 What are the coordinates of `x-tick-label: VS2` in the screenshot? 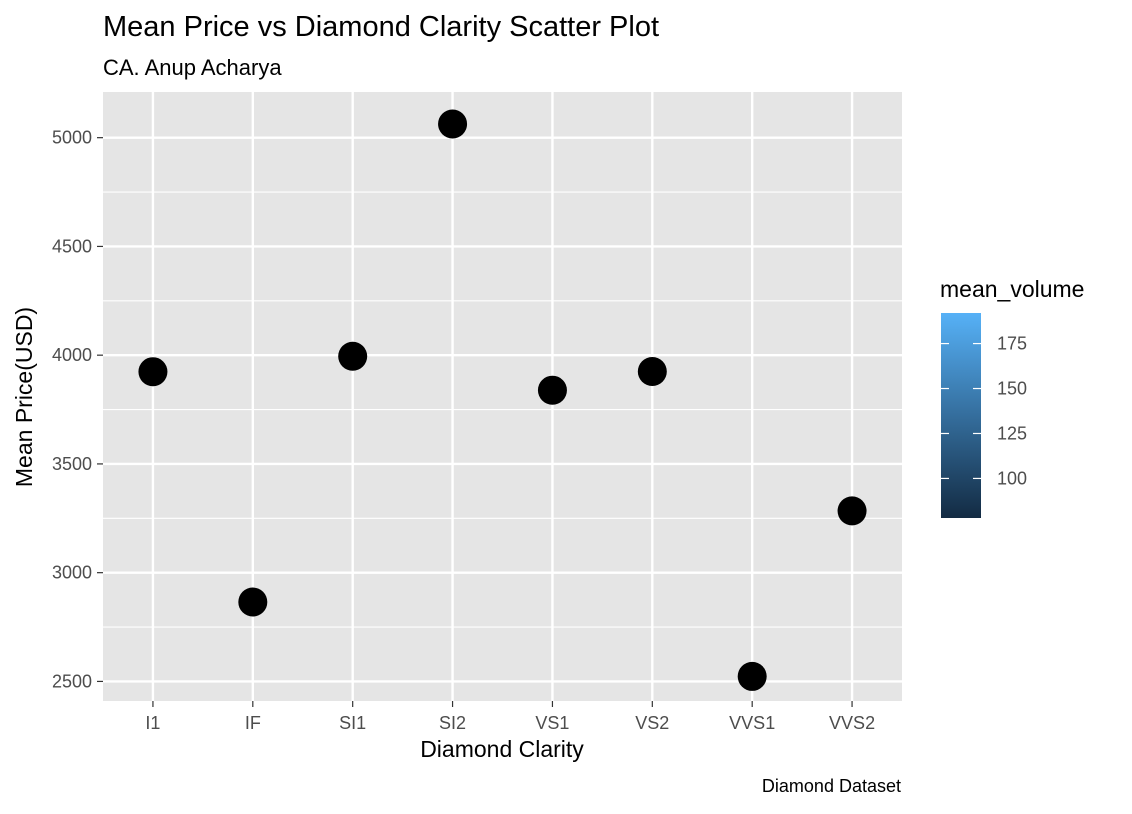 It's located at (652, 723).